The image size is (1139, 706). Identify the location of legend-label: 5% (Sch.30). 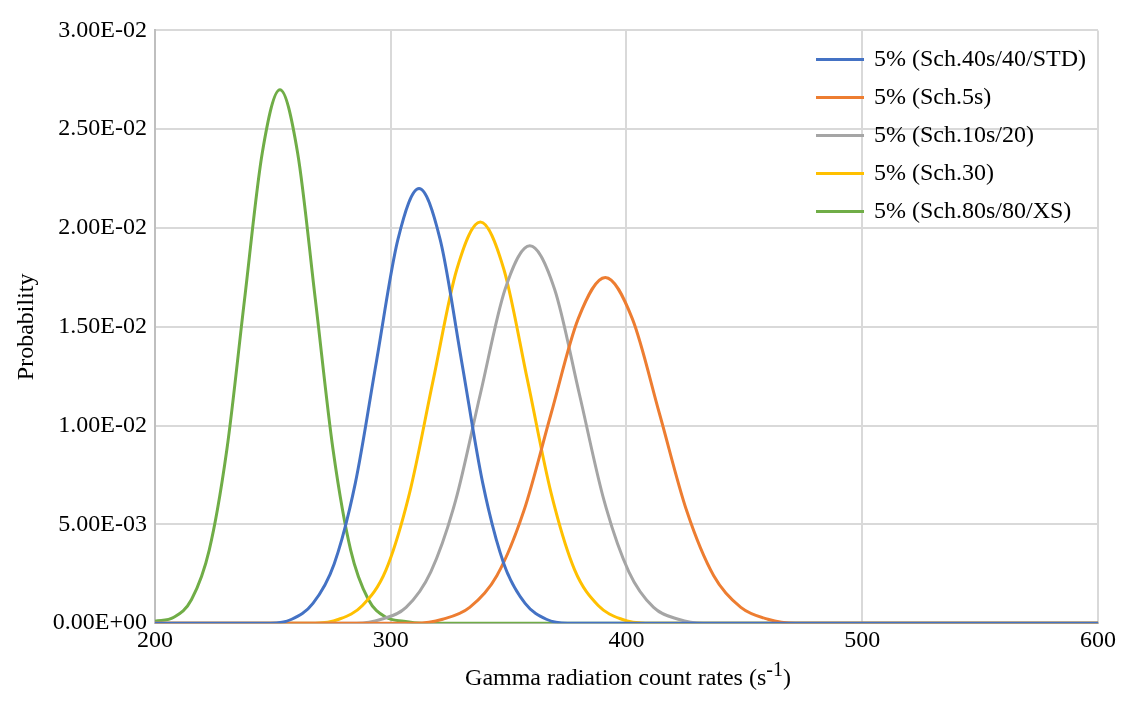
(934, 171).